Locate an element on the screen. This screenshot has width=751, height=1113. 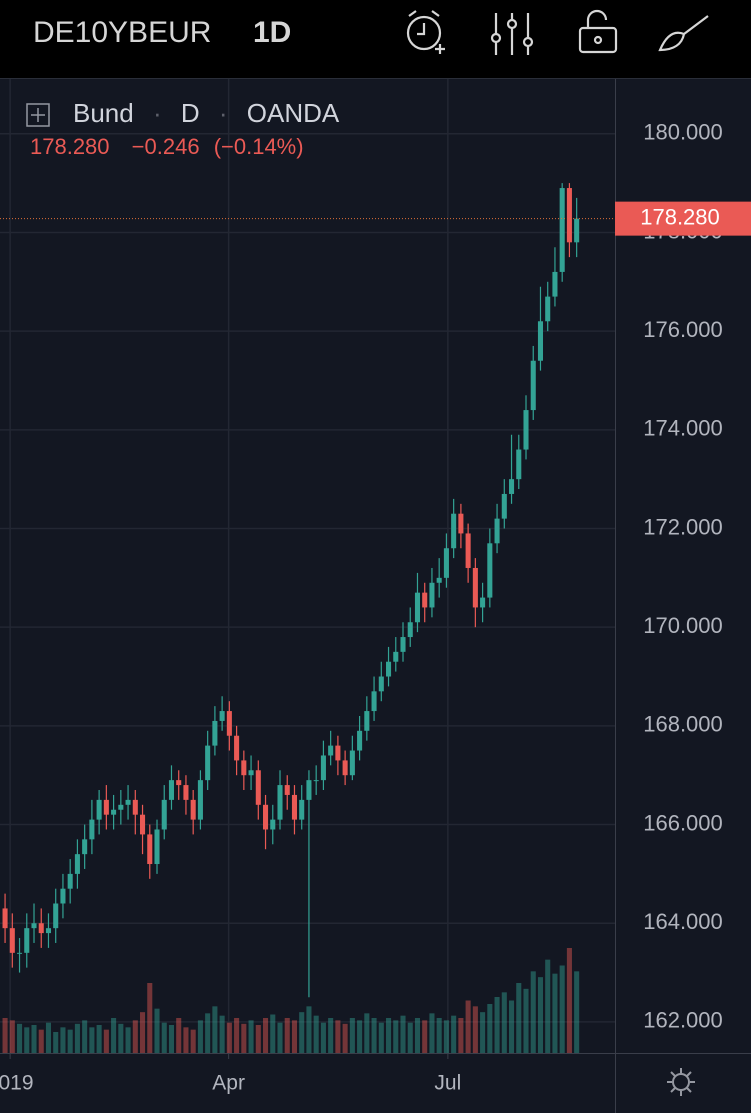
interval: 1D is located at coordinates (272, 32).